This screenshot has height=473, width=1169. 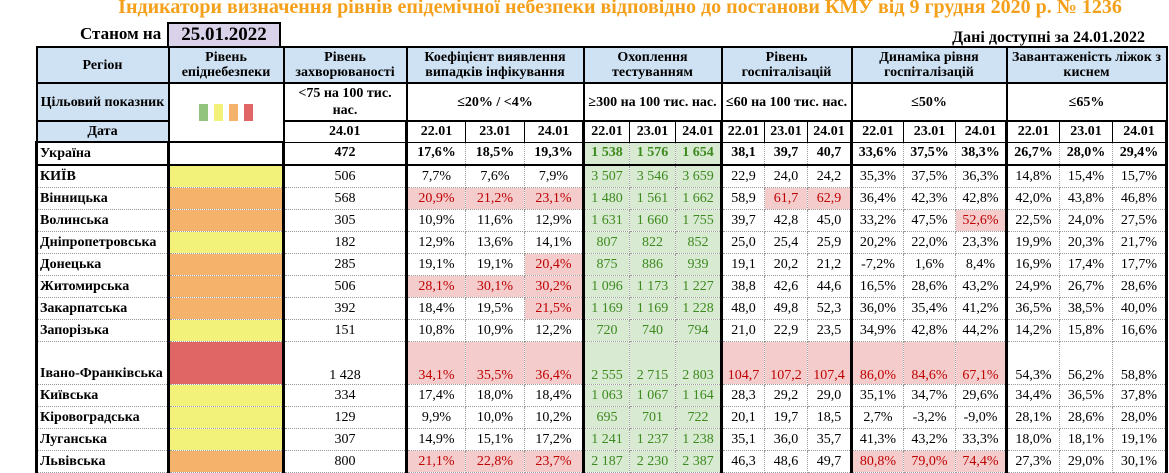 What do you see at coordinates (981, 395) in the screenshot?
I see `dyn-cell: 29,6%` at bounding box center [981, 395].